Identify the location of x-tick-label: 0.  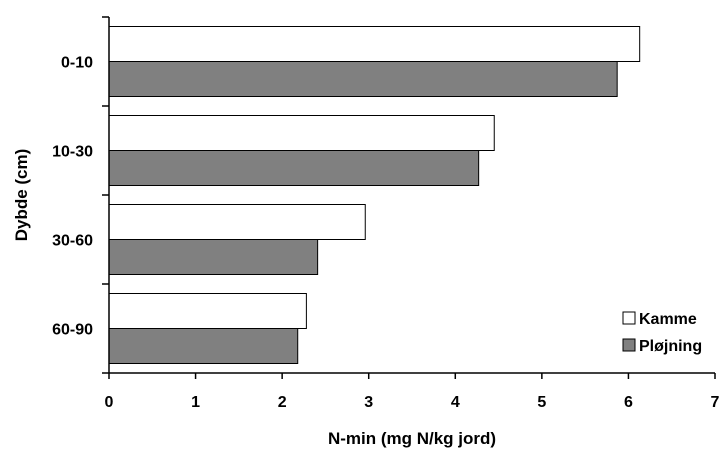
(109, 402).